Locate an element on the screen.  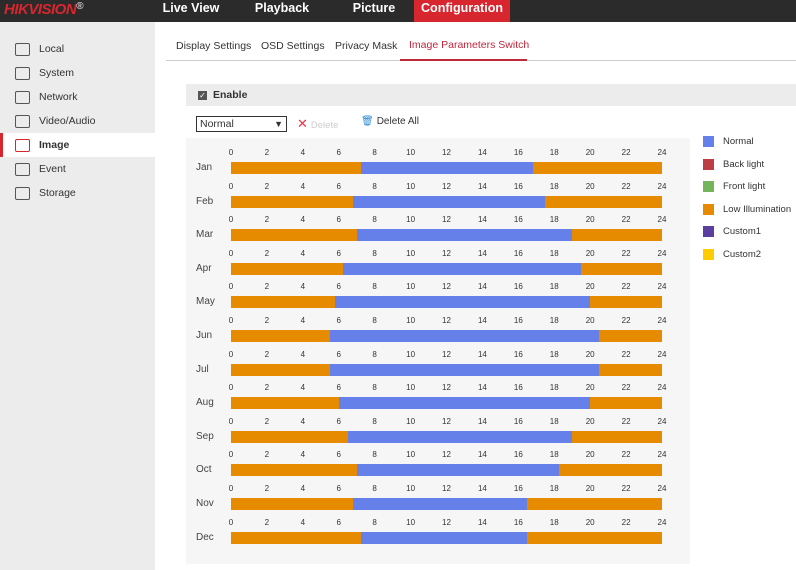
sidebar-item-event: Event is located at coordinates (77, 169).